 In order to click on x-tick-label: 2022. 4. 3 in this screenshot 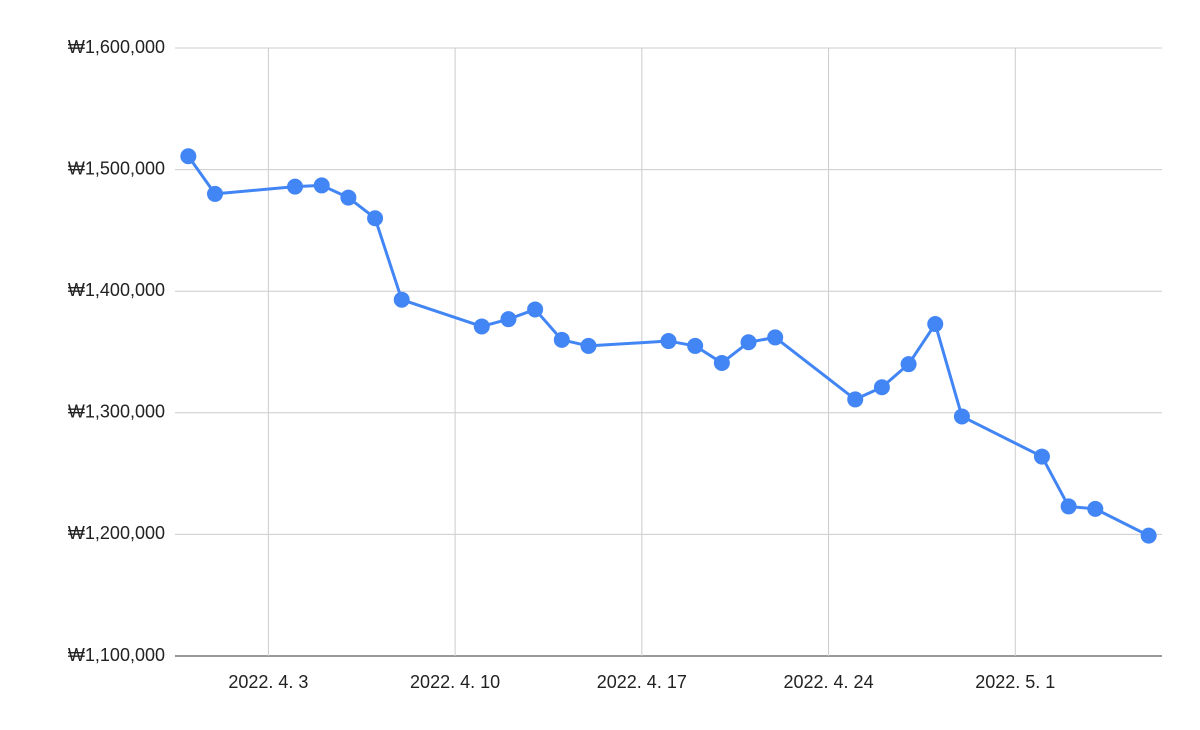, I will do `click(268, 682)`.